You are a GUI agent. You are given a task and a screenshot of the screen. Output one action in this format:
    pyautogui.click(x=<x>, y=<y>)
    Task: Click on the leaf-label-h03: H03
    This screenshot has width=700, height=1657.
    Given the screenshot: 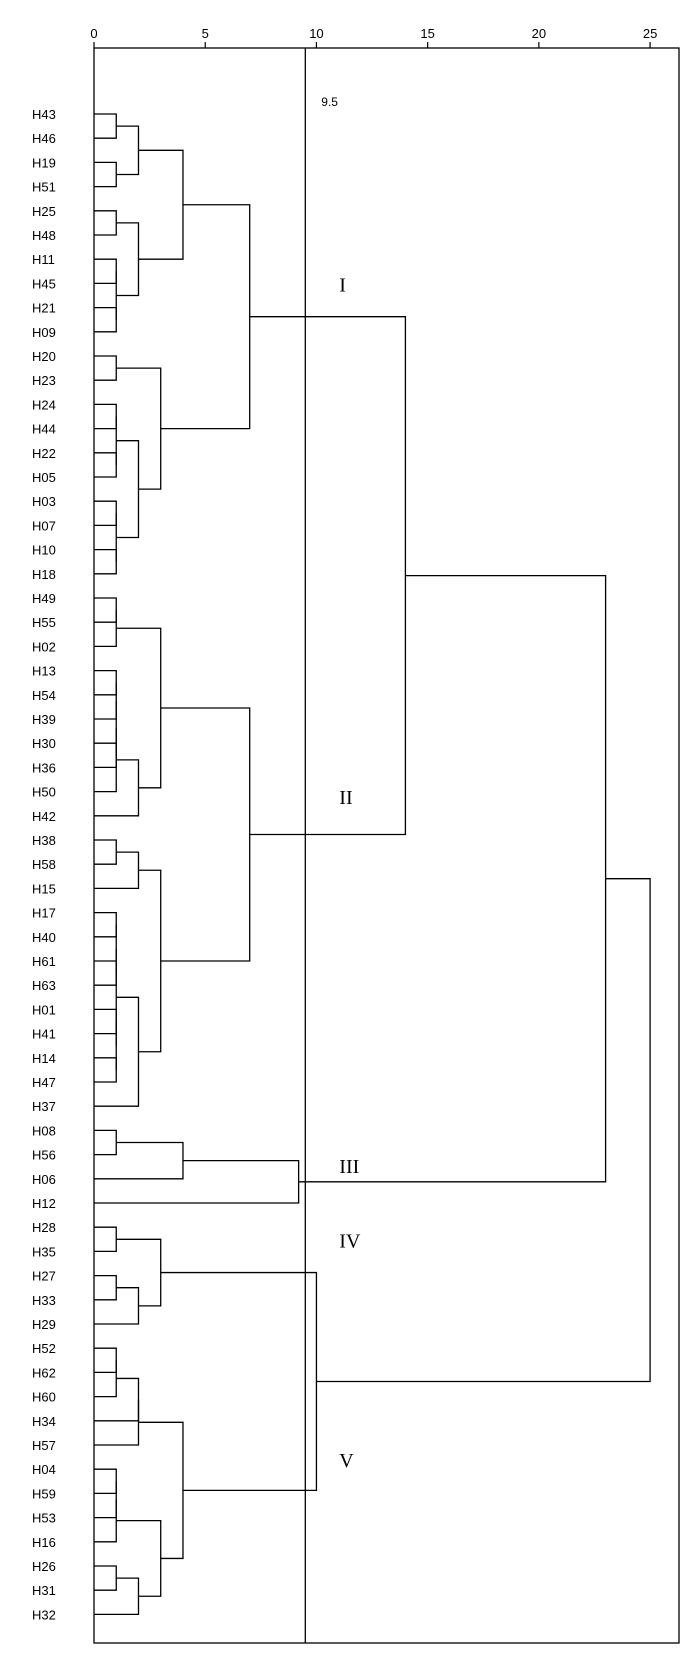 What is the action you would take?
    pyautogui.click(x=44, y=501)
    